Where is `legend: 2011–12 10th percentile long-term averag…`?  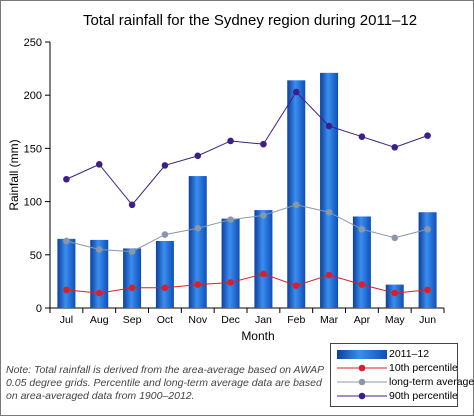 legend: 2011–12 10th percentile long-term averag… is located at coordinates (402, 375).